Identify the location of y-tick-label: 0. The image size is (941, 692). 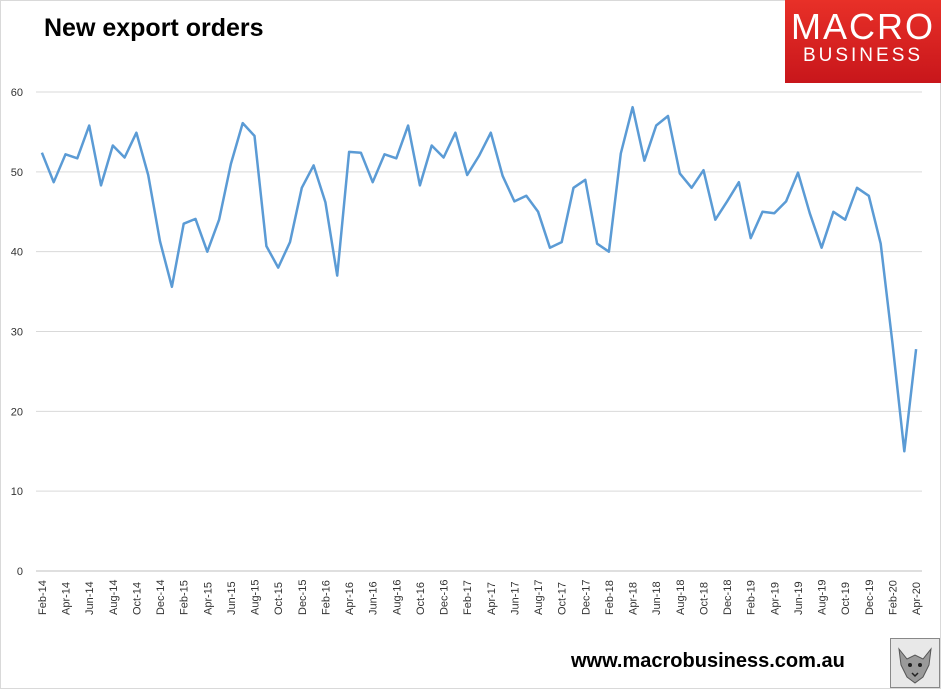
(20, 572).